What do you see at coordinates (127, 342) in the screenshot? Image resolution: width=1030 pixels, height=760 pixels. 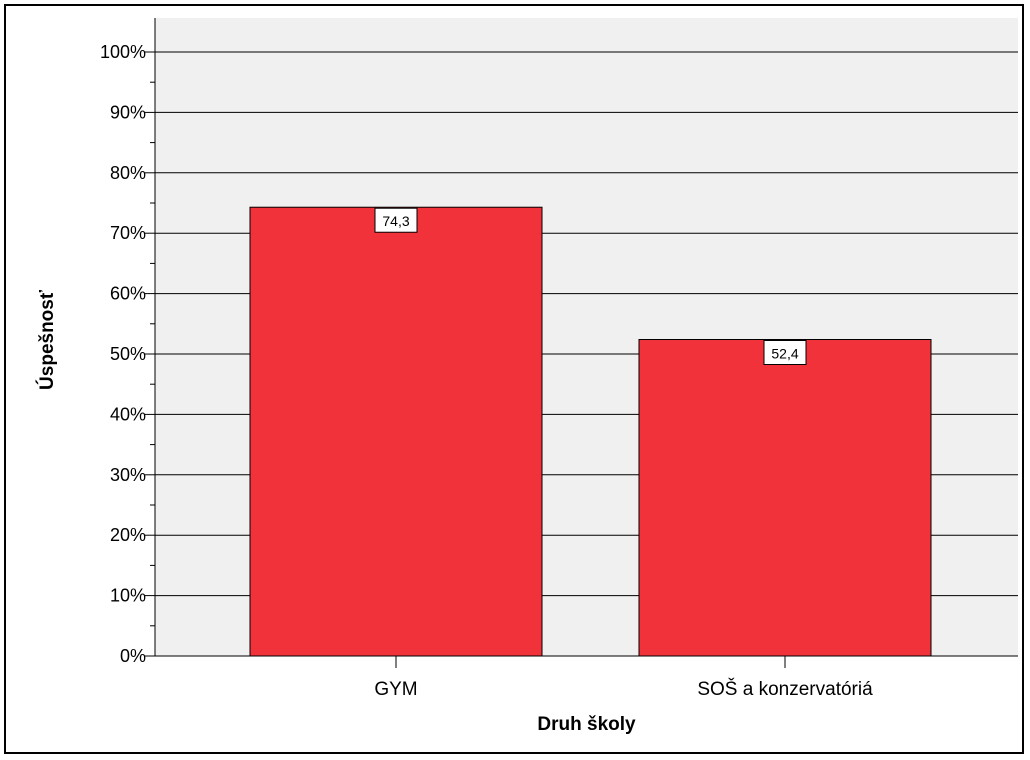 I see `y-axis: 0% 10% 20% 30% 40% 50% 60% 70% 80% 90% 100%` at bounding box center [127, 342].